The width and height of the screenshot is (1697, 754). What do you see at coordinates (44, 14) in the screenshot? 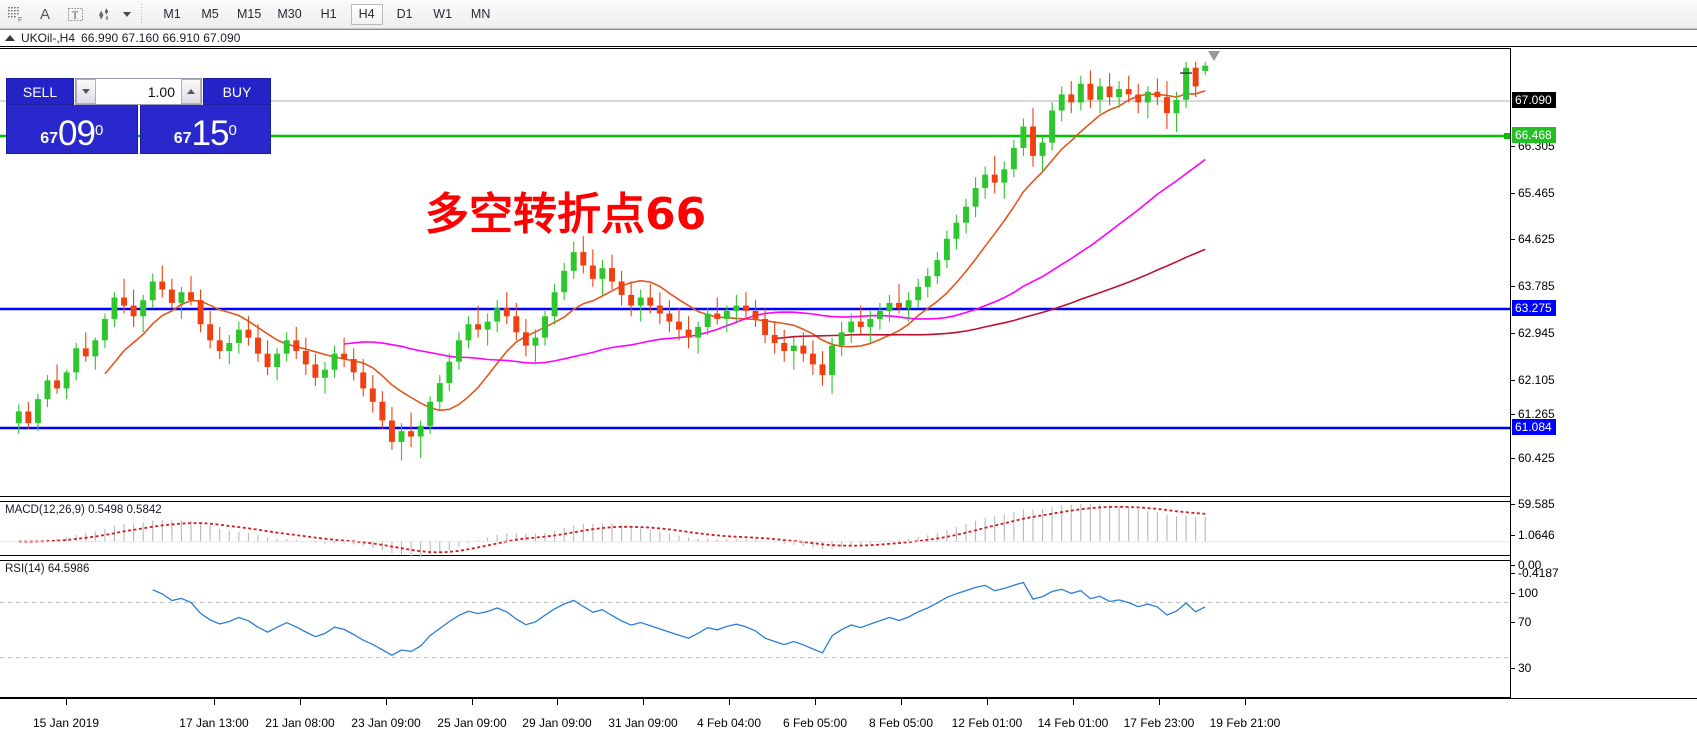
I see `text-label-icon: A` at bounding box center [44, 14].